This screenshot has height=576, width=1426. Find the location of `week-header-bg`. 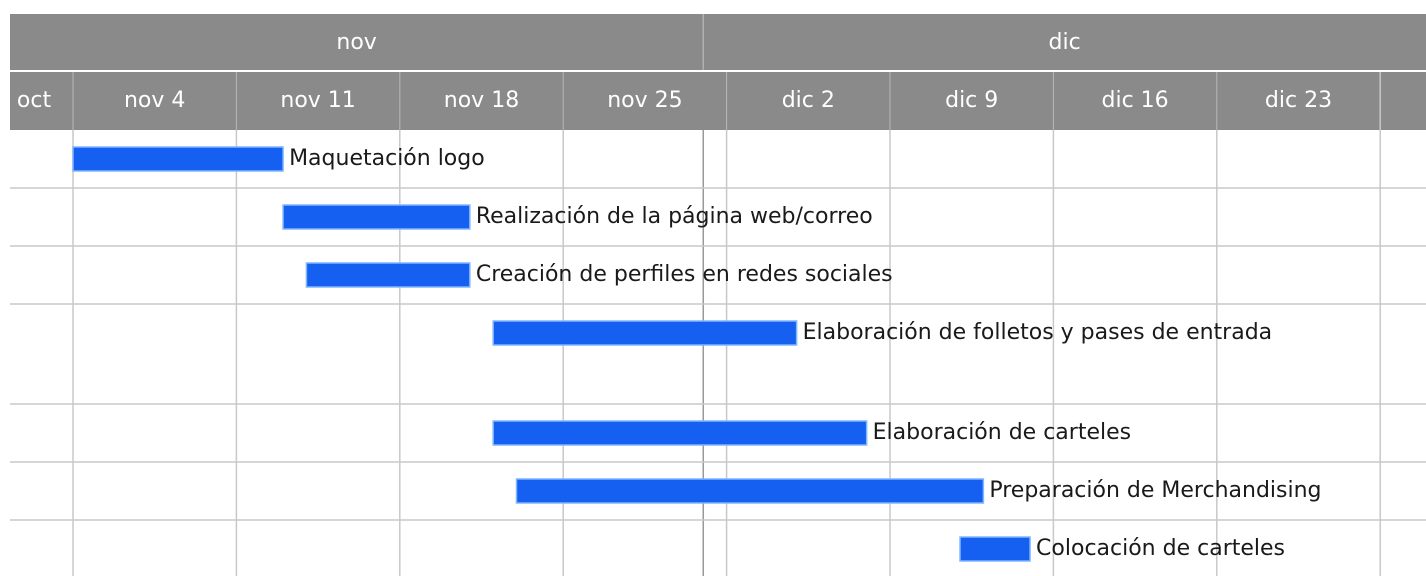

week-header-bg is located at coordinates (718, 101).